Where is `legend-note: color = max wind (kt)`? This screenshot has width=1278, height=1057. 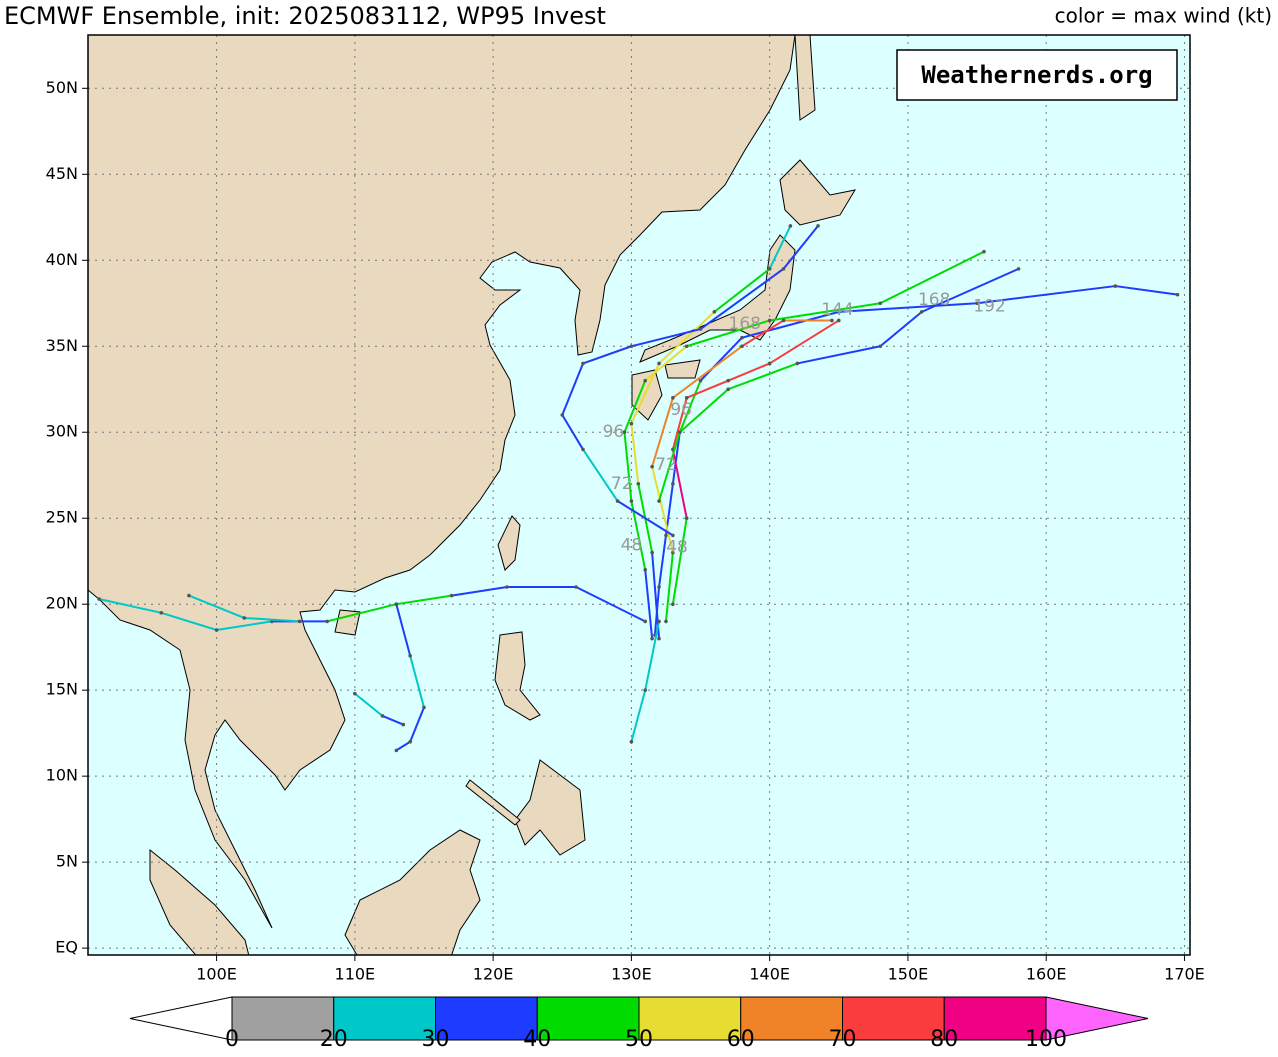 legend-note: color = max wind (kt) is located at coordinates (1163, 16).